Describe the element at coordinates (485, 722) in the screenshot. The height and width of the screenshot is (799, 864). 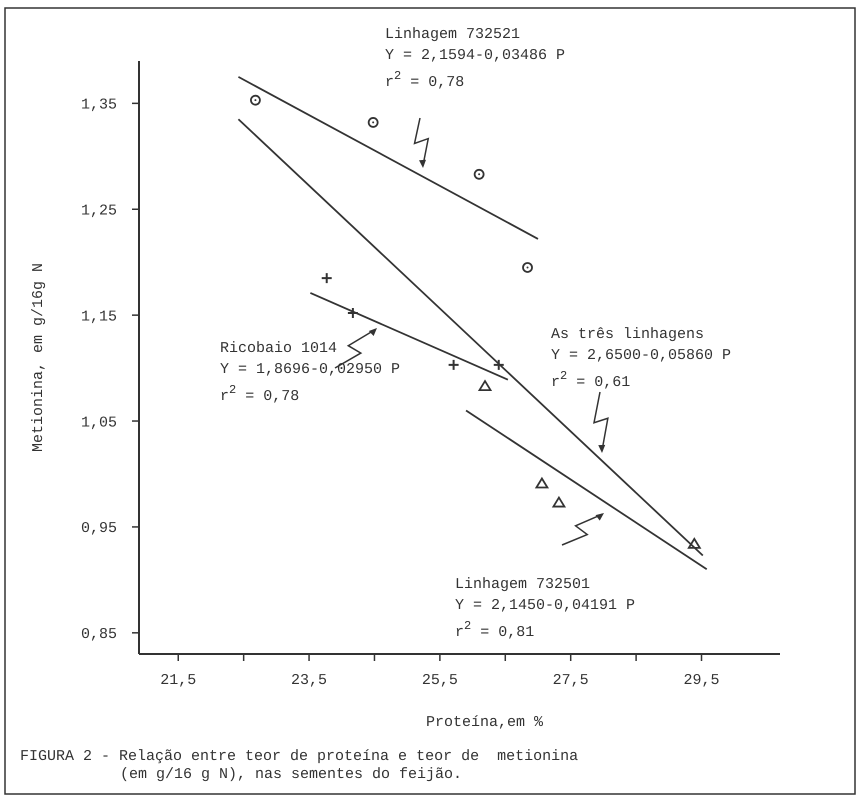
I see `x-axis-title: Proteína,em %` at that location.